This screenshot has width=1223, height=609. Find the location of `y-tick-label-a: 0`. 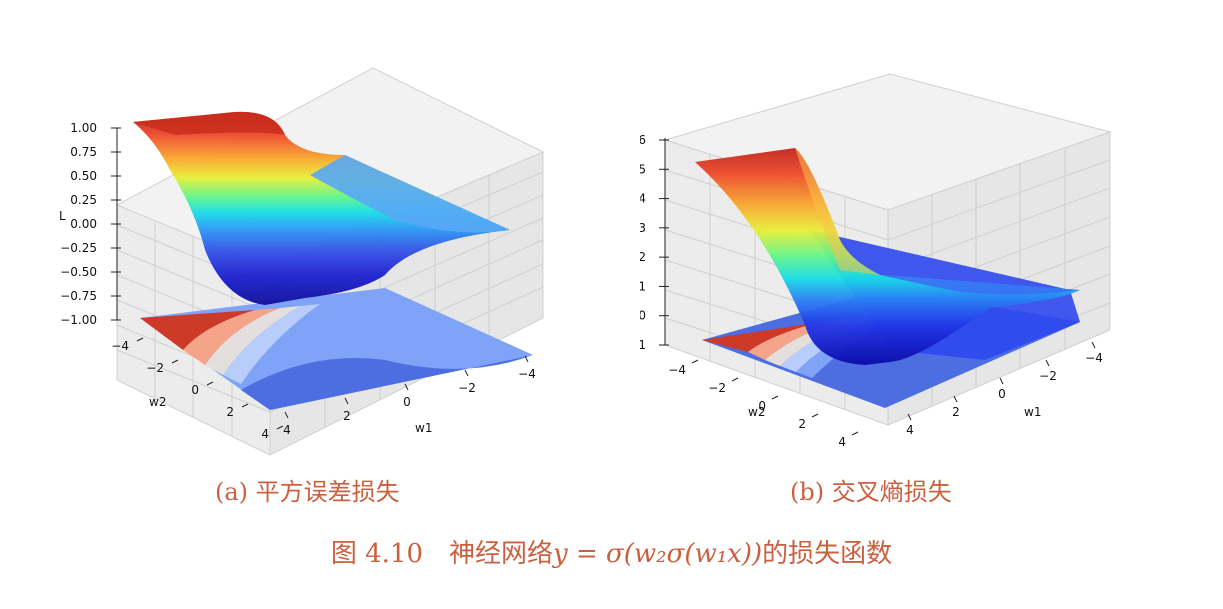

y-tick-label-a: 0 is located at coordinates (195, 390).